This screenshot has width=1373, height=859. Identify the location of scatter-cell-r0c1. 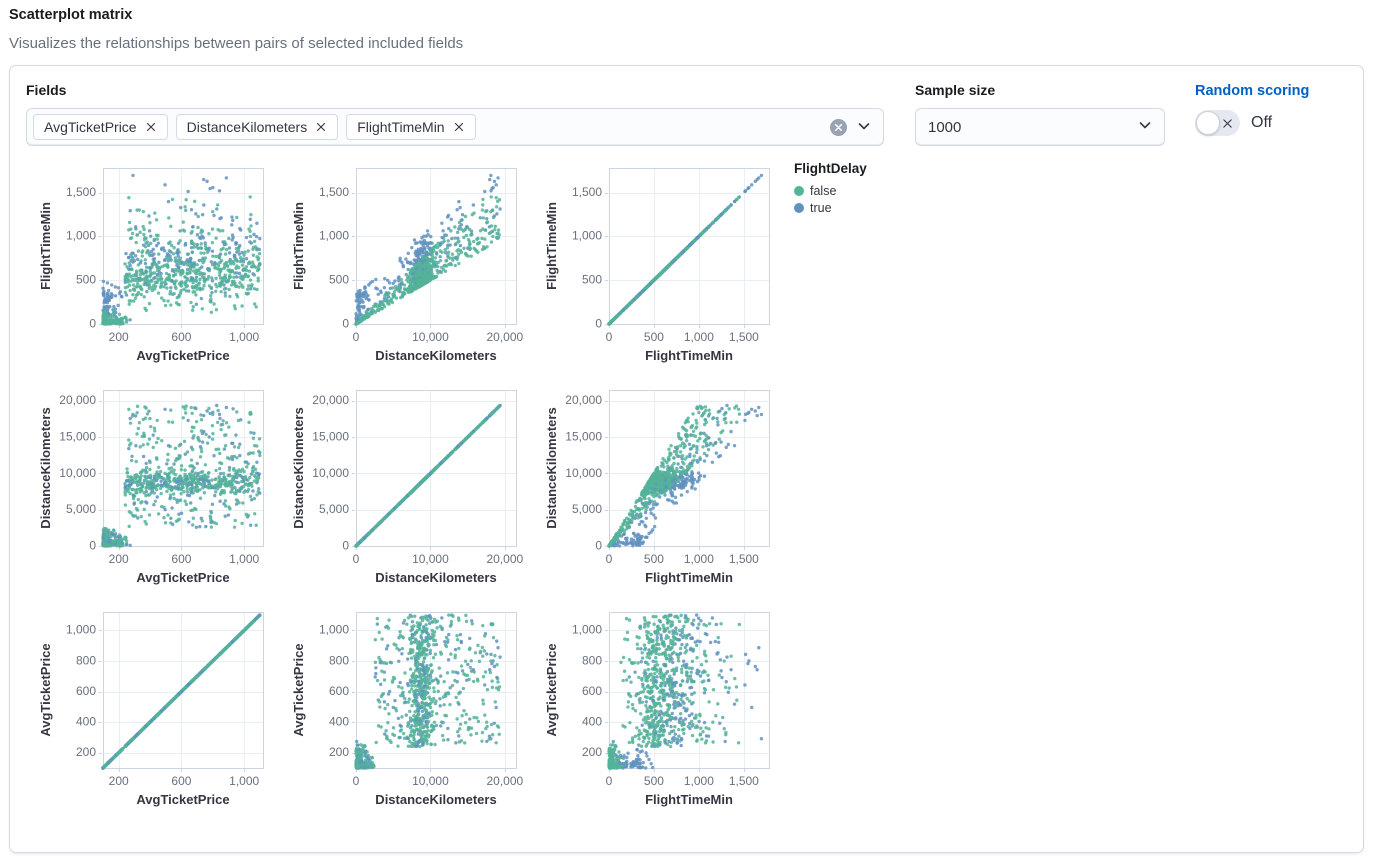
(405, 271).